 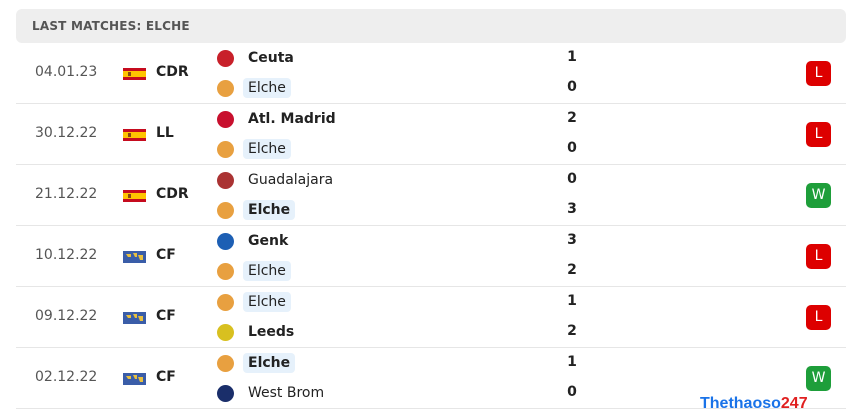 I want to click on match-date: 02.12.22, so click(x=66, y=377).